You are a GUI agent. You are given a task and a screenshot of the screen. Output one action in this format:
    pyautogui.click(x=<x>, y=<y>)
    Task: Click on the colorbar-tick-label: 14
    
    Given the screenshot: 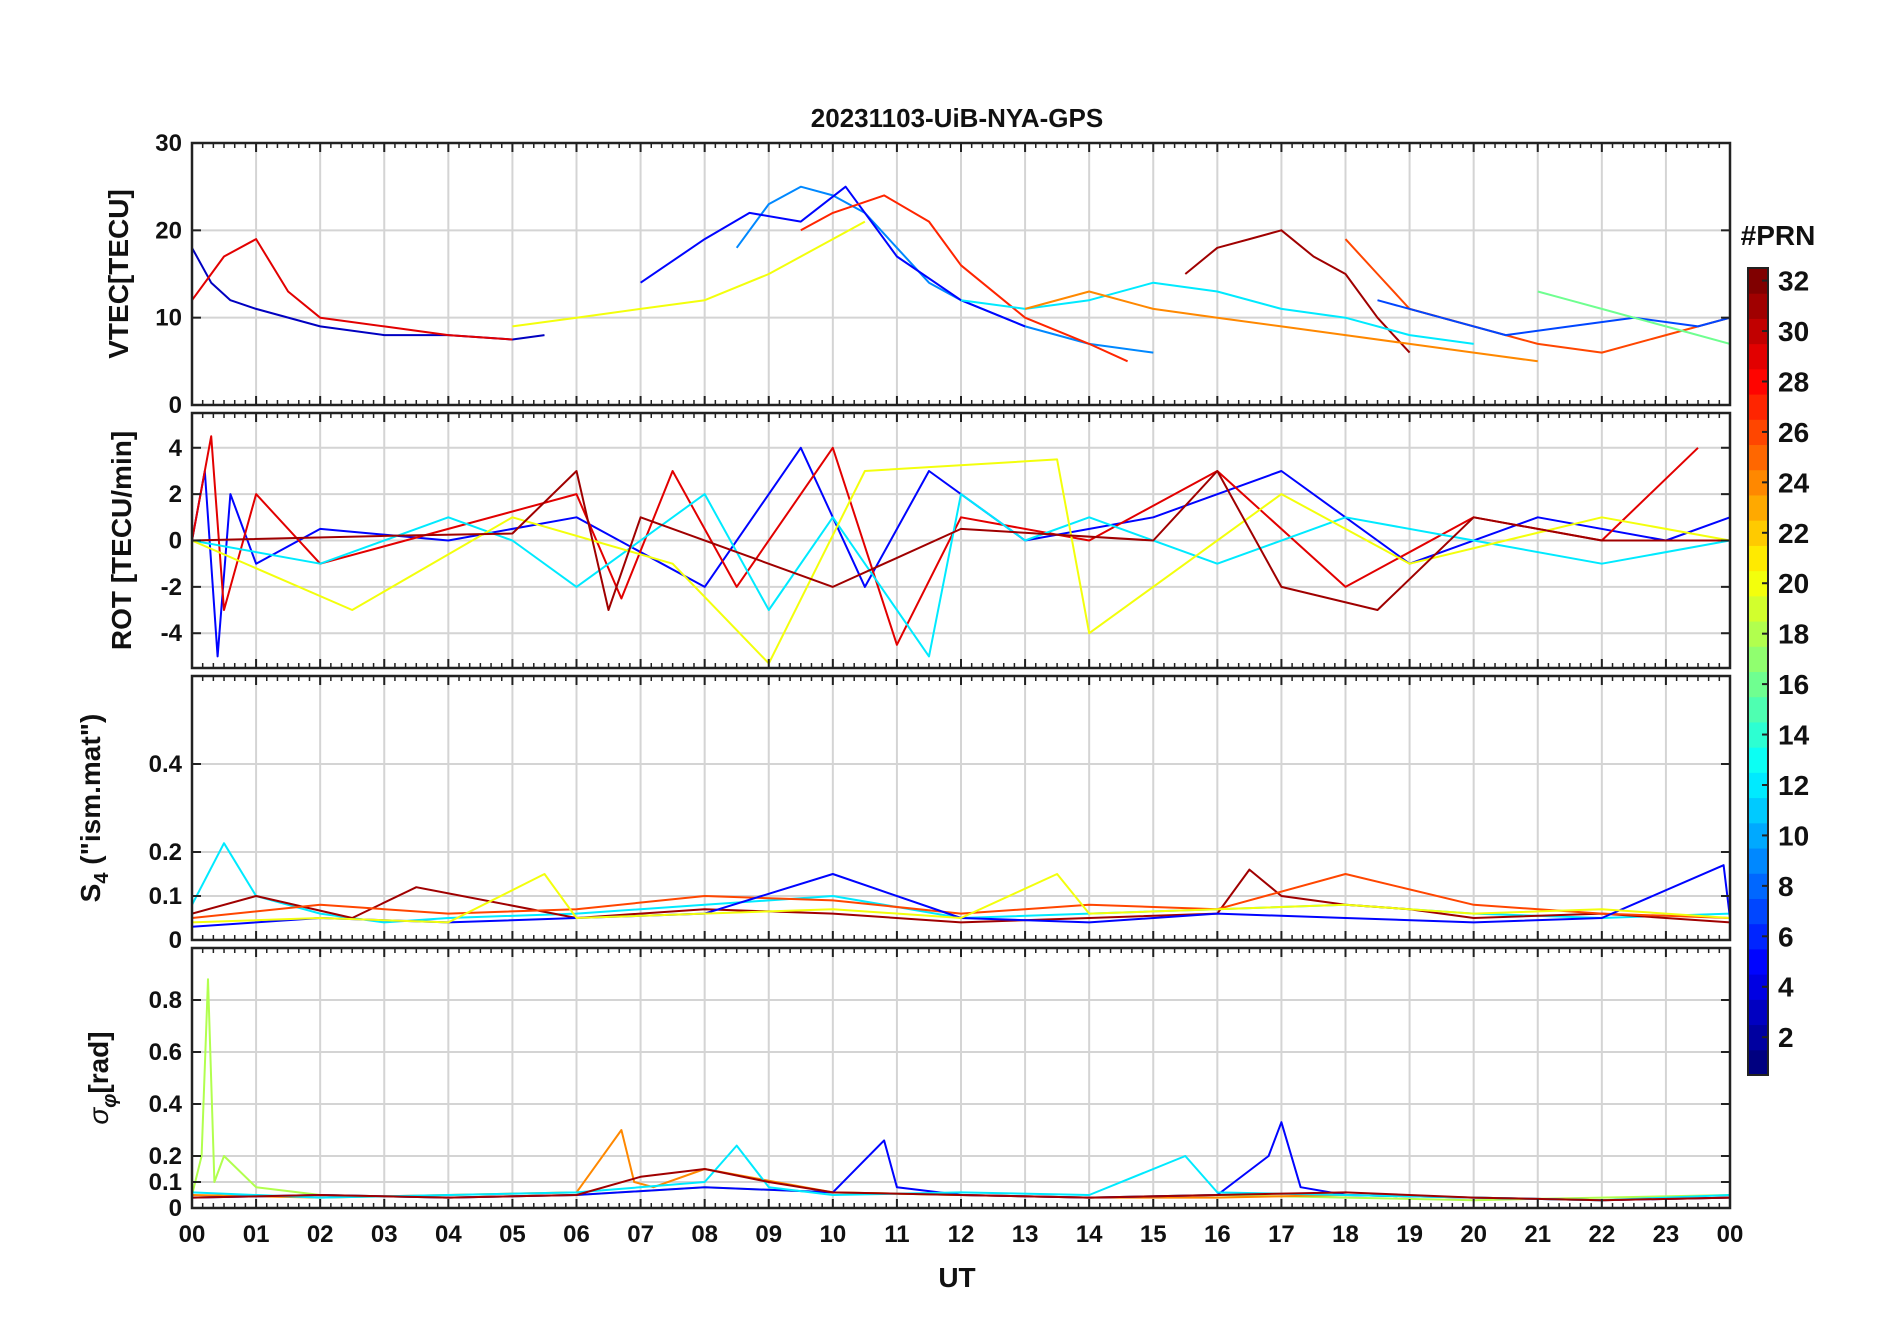 What is the action you would take?
    pyautogui.click(x=1794, y=735)
    